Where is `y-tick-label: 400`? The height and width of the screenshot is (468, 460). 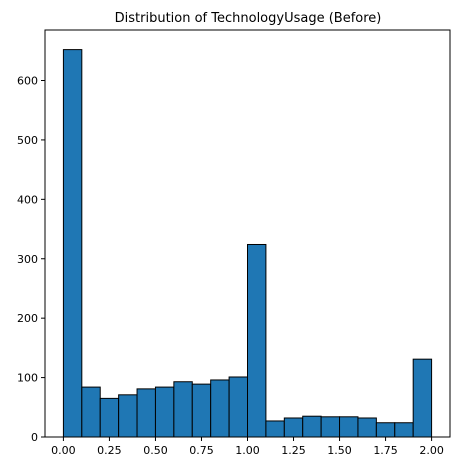 y-tick-label: 400 is located at coordinates (27, 199).